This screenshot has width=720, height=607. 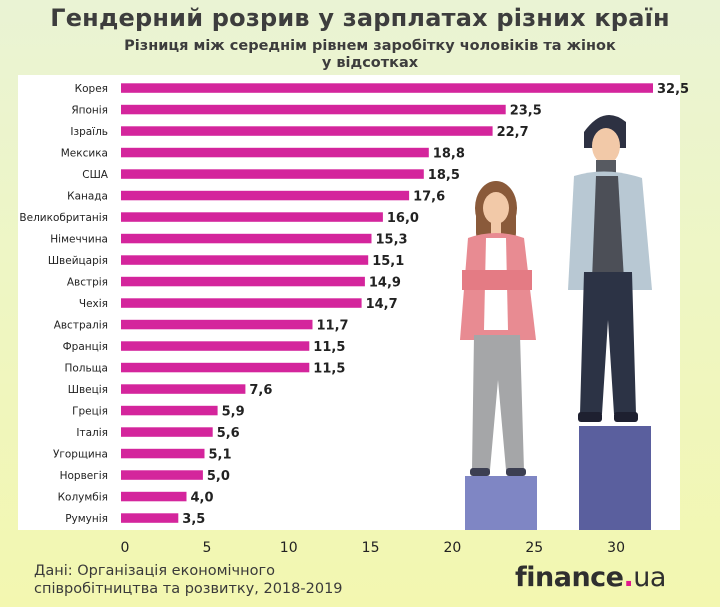 I want to click on value-label-5: 17,6, so click(x=429, y=197).